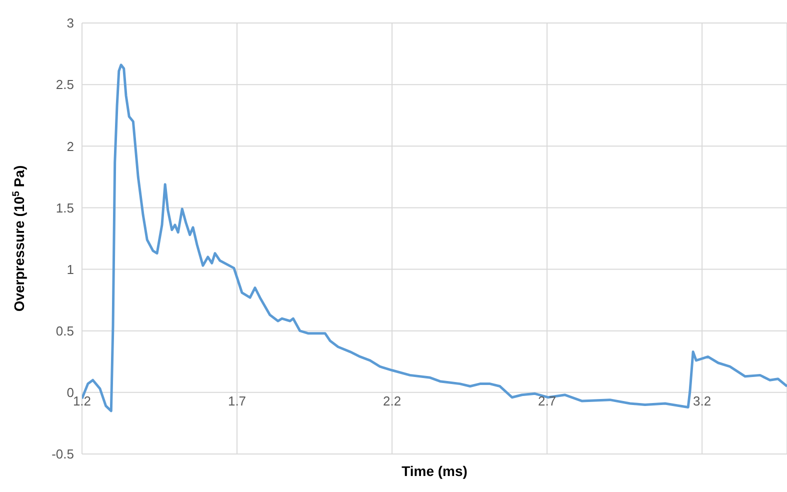 This screenshot has width=787, height=492. I want to click on x-axis-title: Time (ms), so click(435, 471).